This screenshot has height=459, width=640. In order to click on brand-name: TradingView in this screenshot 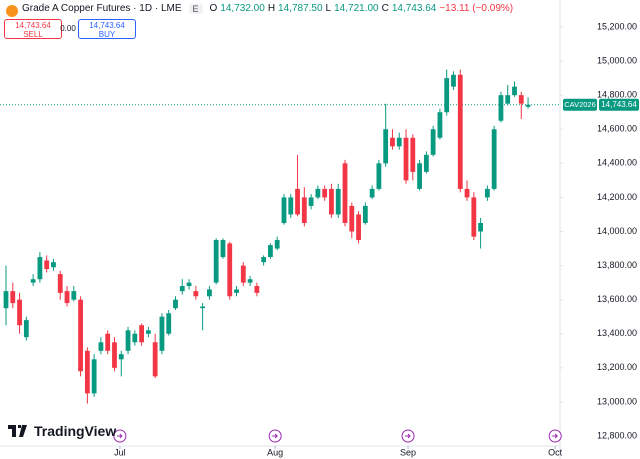, I will do `click(75, 431)`.